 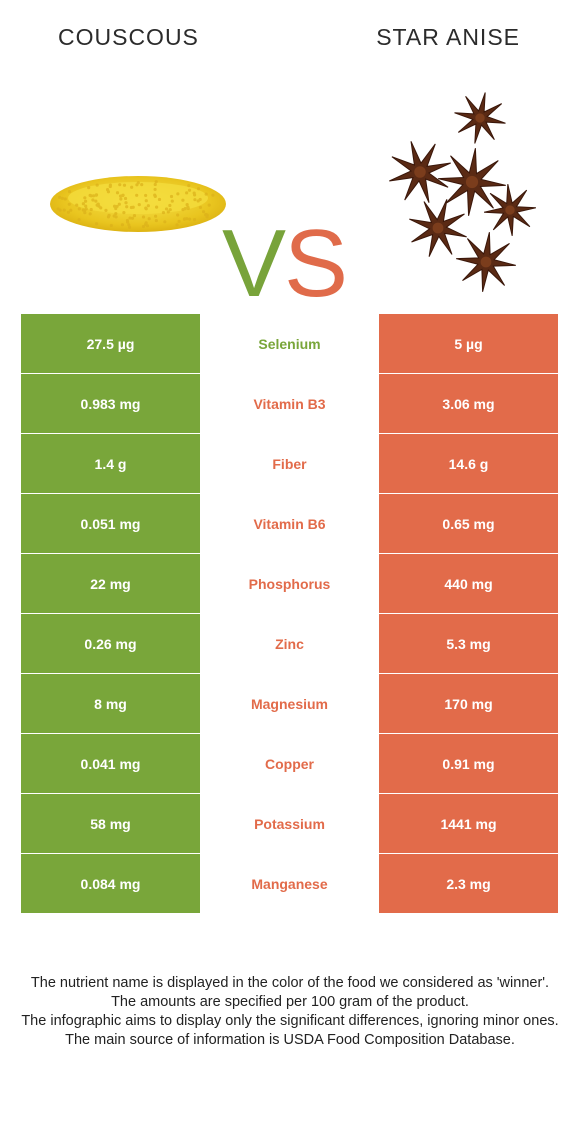 I want to click on nutrient-name: Fiber, so click(x=289, y=463).